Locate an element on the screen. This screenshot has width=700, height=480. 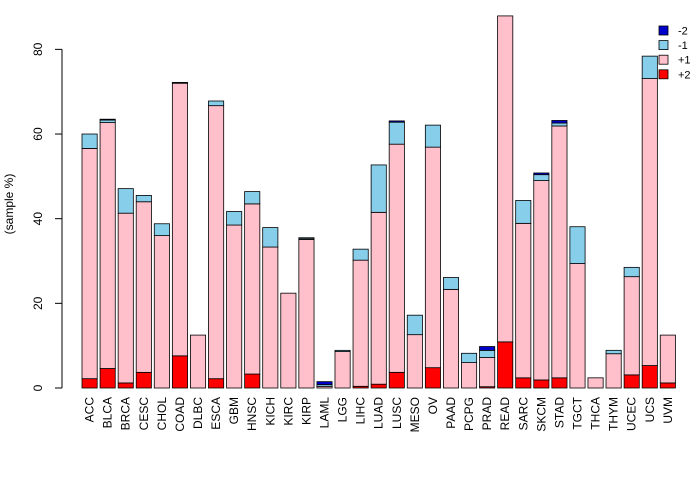
x-tick-label-uvm: UVM is located at coordinates (668, 410).